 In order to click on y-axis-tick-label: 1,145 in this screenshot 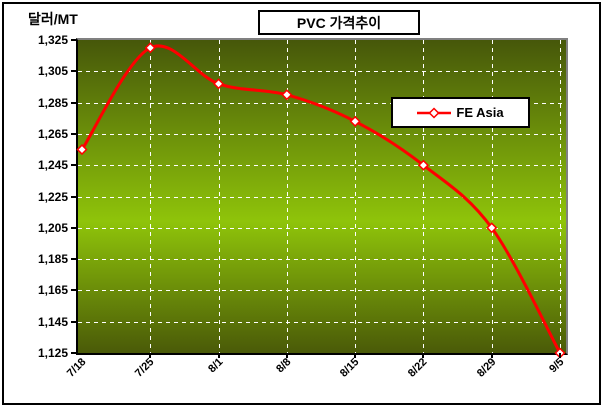, I will do `click(52, 321)`.